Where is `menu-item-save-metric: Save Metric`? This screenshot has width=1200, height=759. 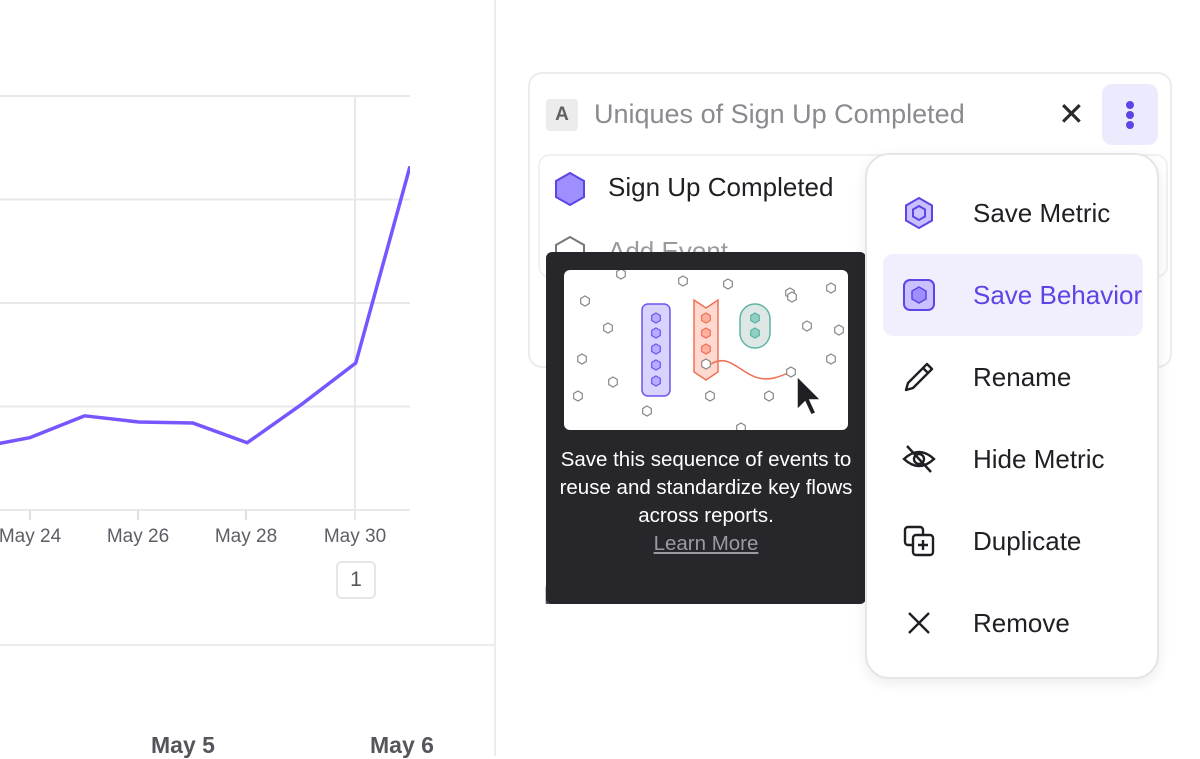
menu-item-save-metric: Save Metric is located at coordinates (1013, 213).